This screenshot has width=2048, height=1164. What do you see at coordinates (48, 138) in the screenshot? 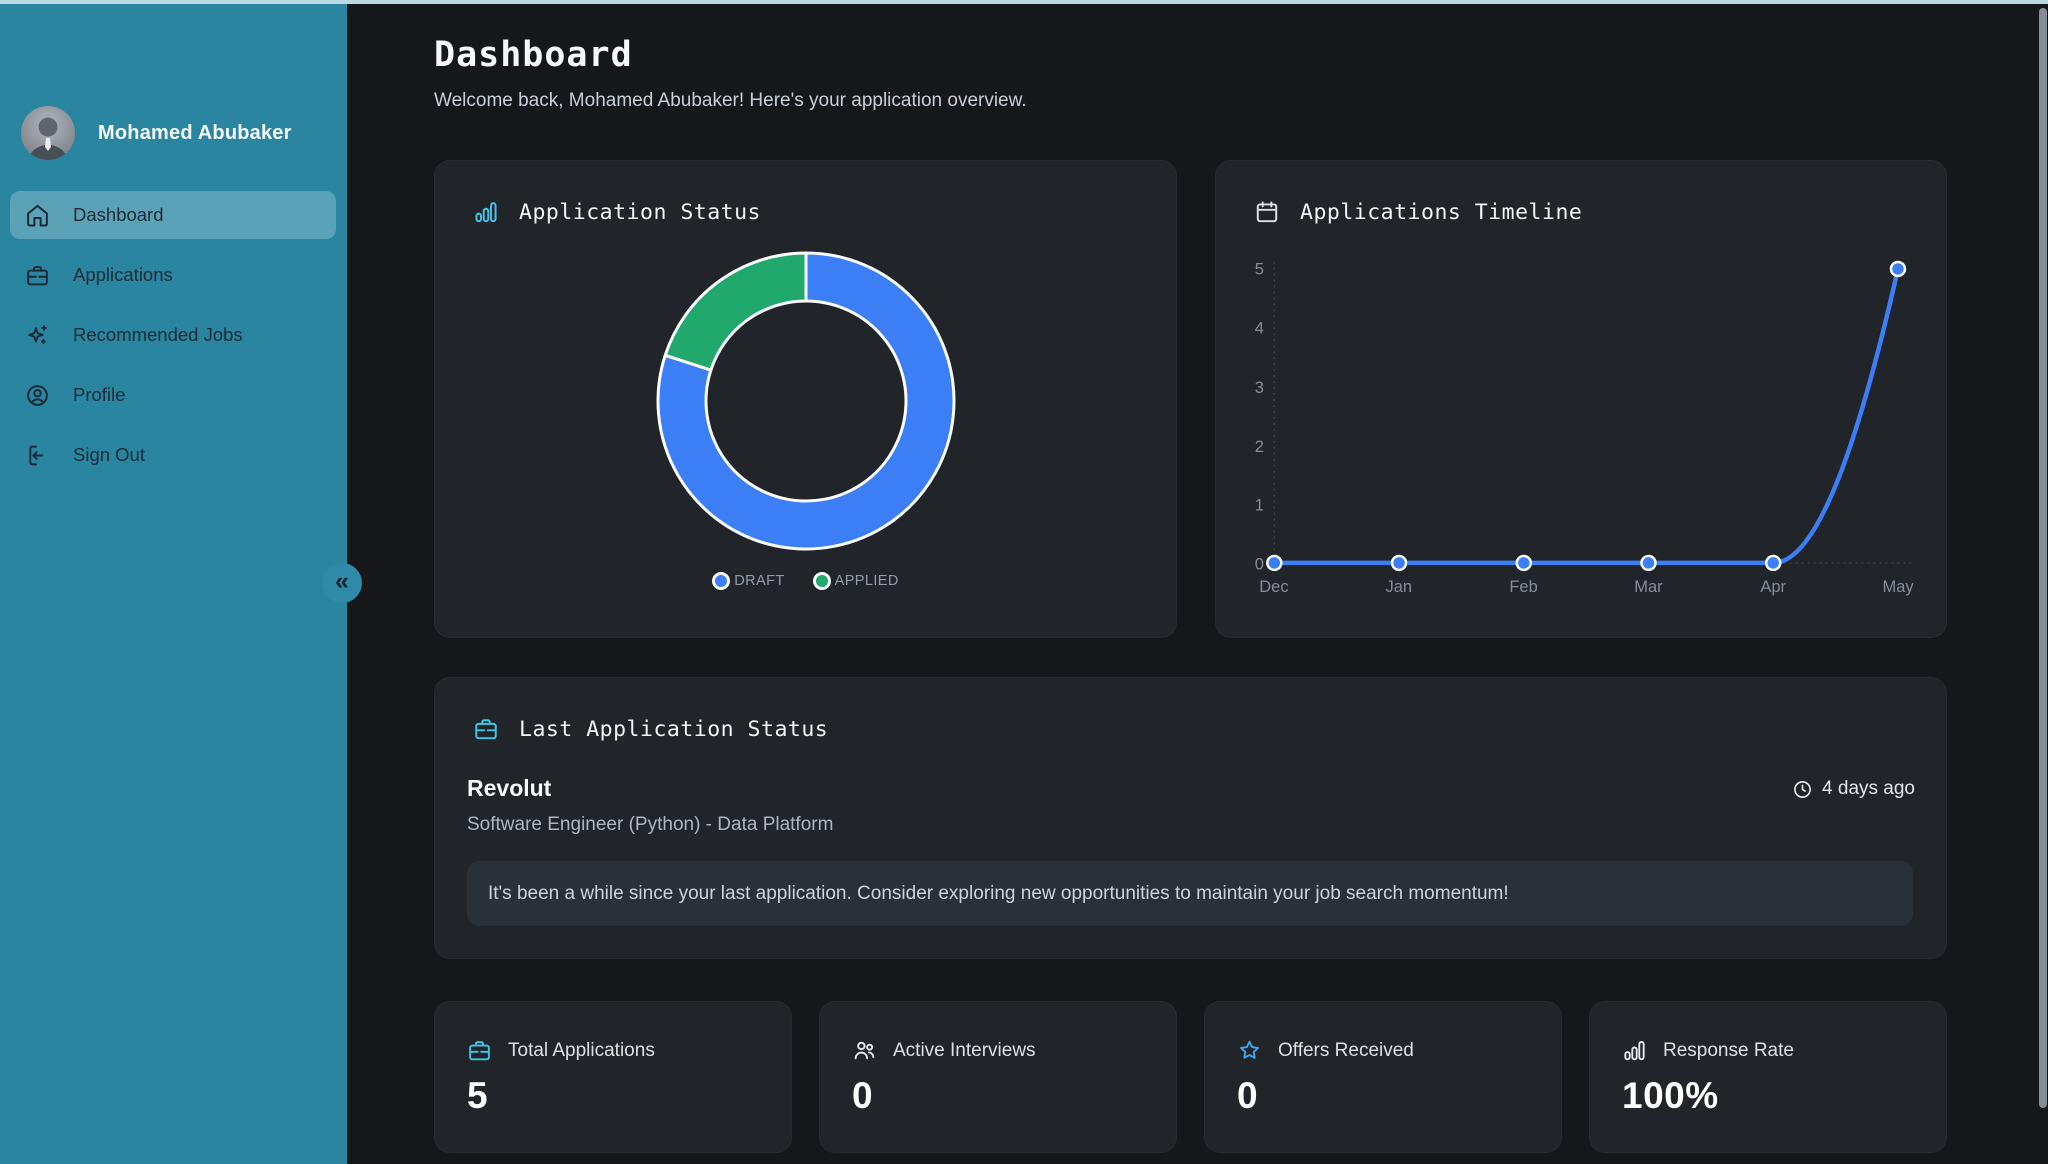
I see `avatar-photo` at bounding box center [48, 138].